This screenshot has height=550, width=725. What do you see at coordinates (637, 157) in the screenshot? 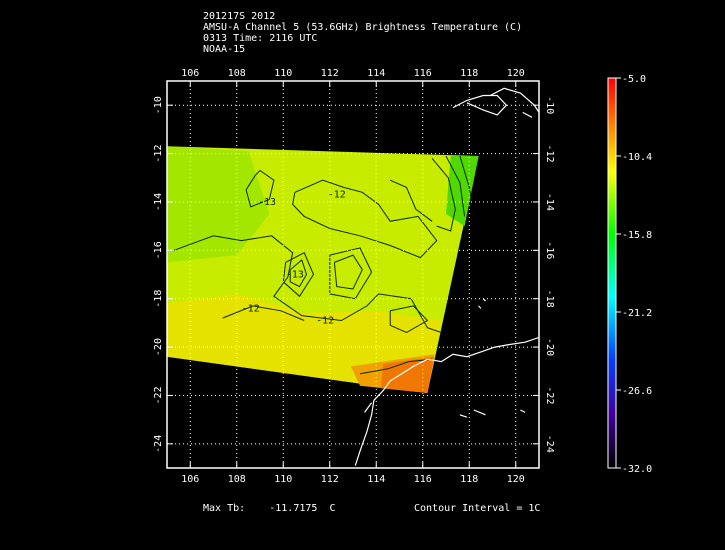
I see `colorbar-tick-label: -10.4` at bounding box center [637, 157].